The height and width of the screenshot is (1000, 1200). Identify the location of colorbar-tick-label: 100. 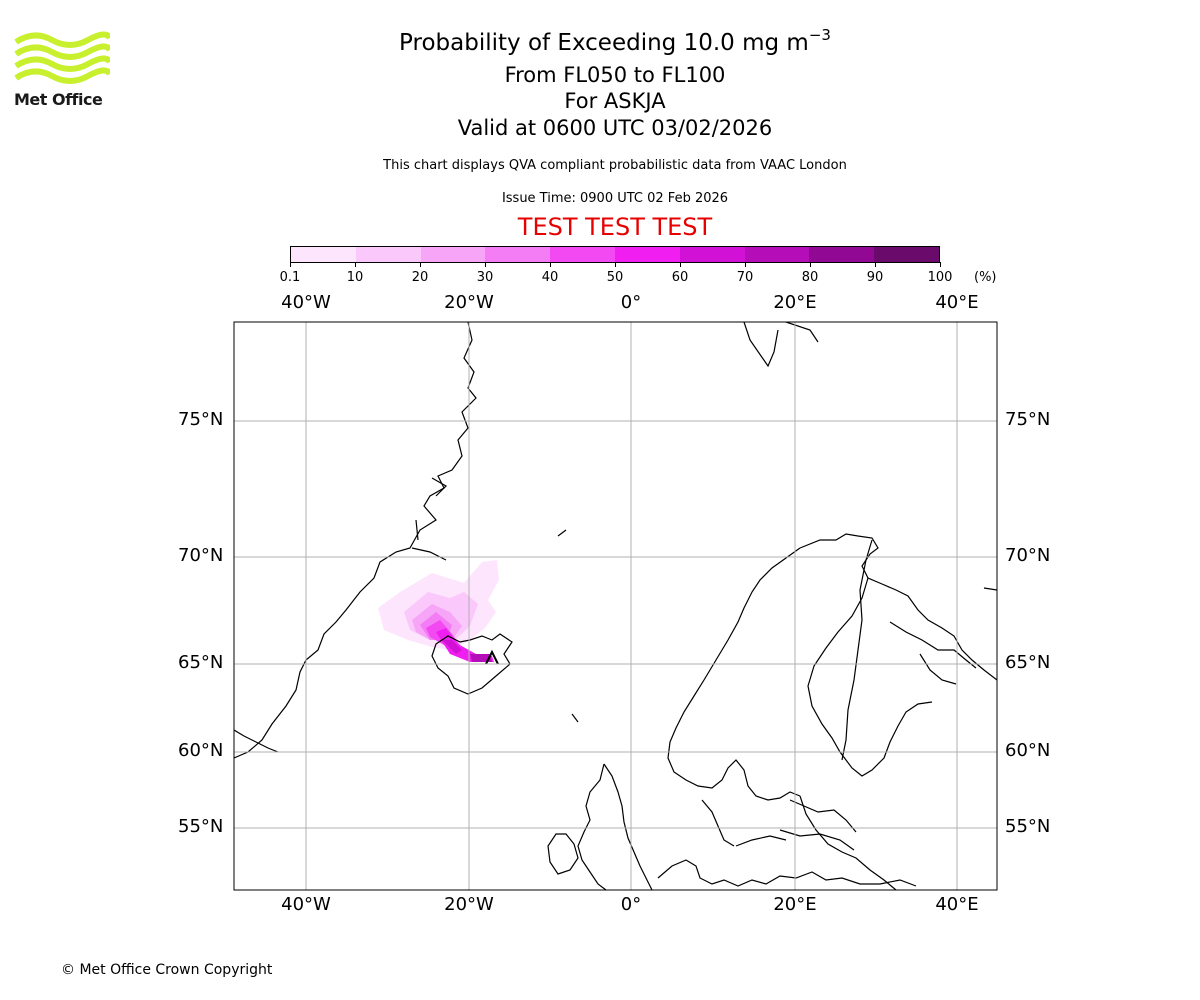
(940, 277).